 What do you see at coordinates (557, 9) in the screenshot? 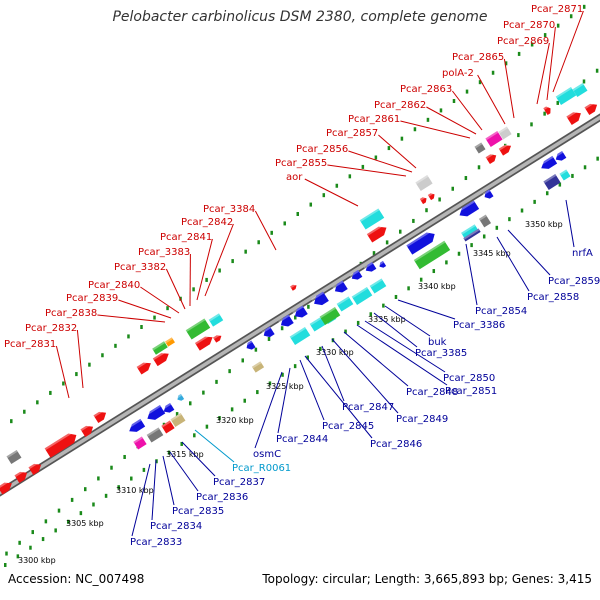
I see `gene-label: Pcar_2871` at bounding box center [557, 9].